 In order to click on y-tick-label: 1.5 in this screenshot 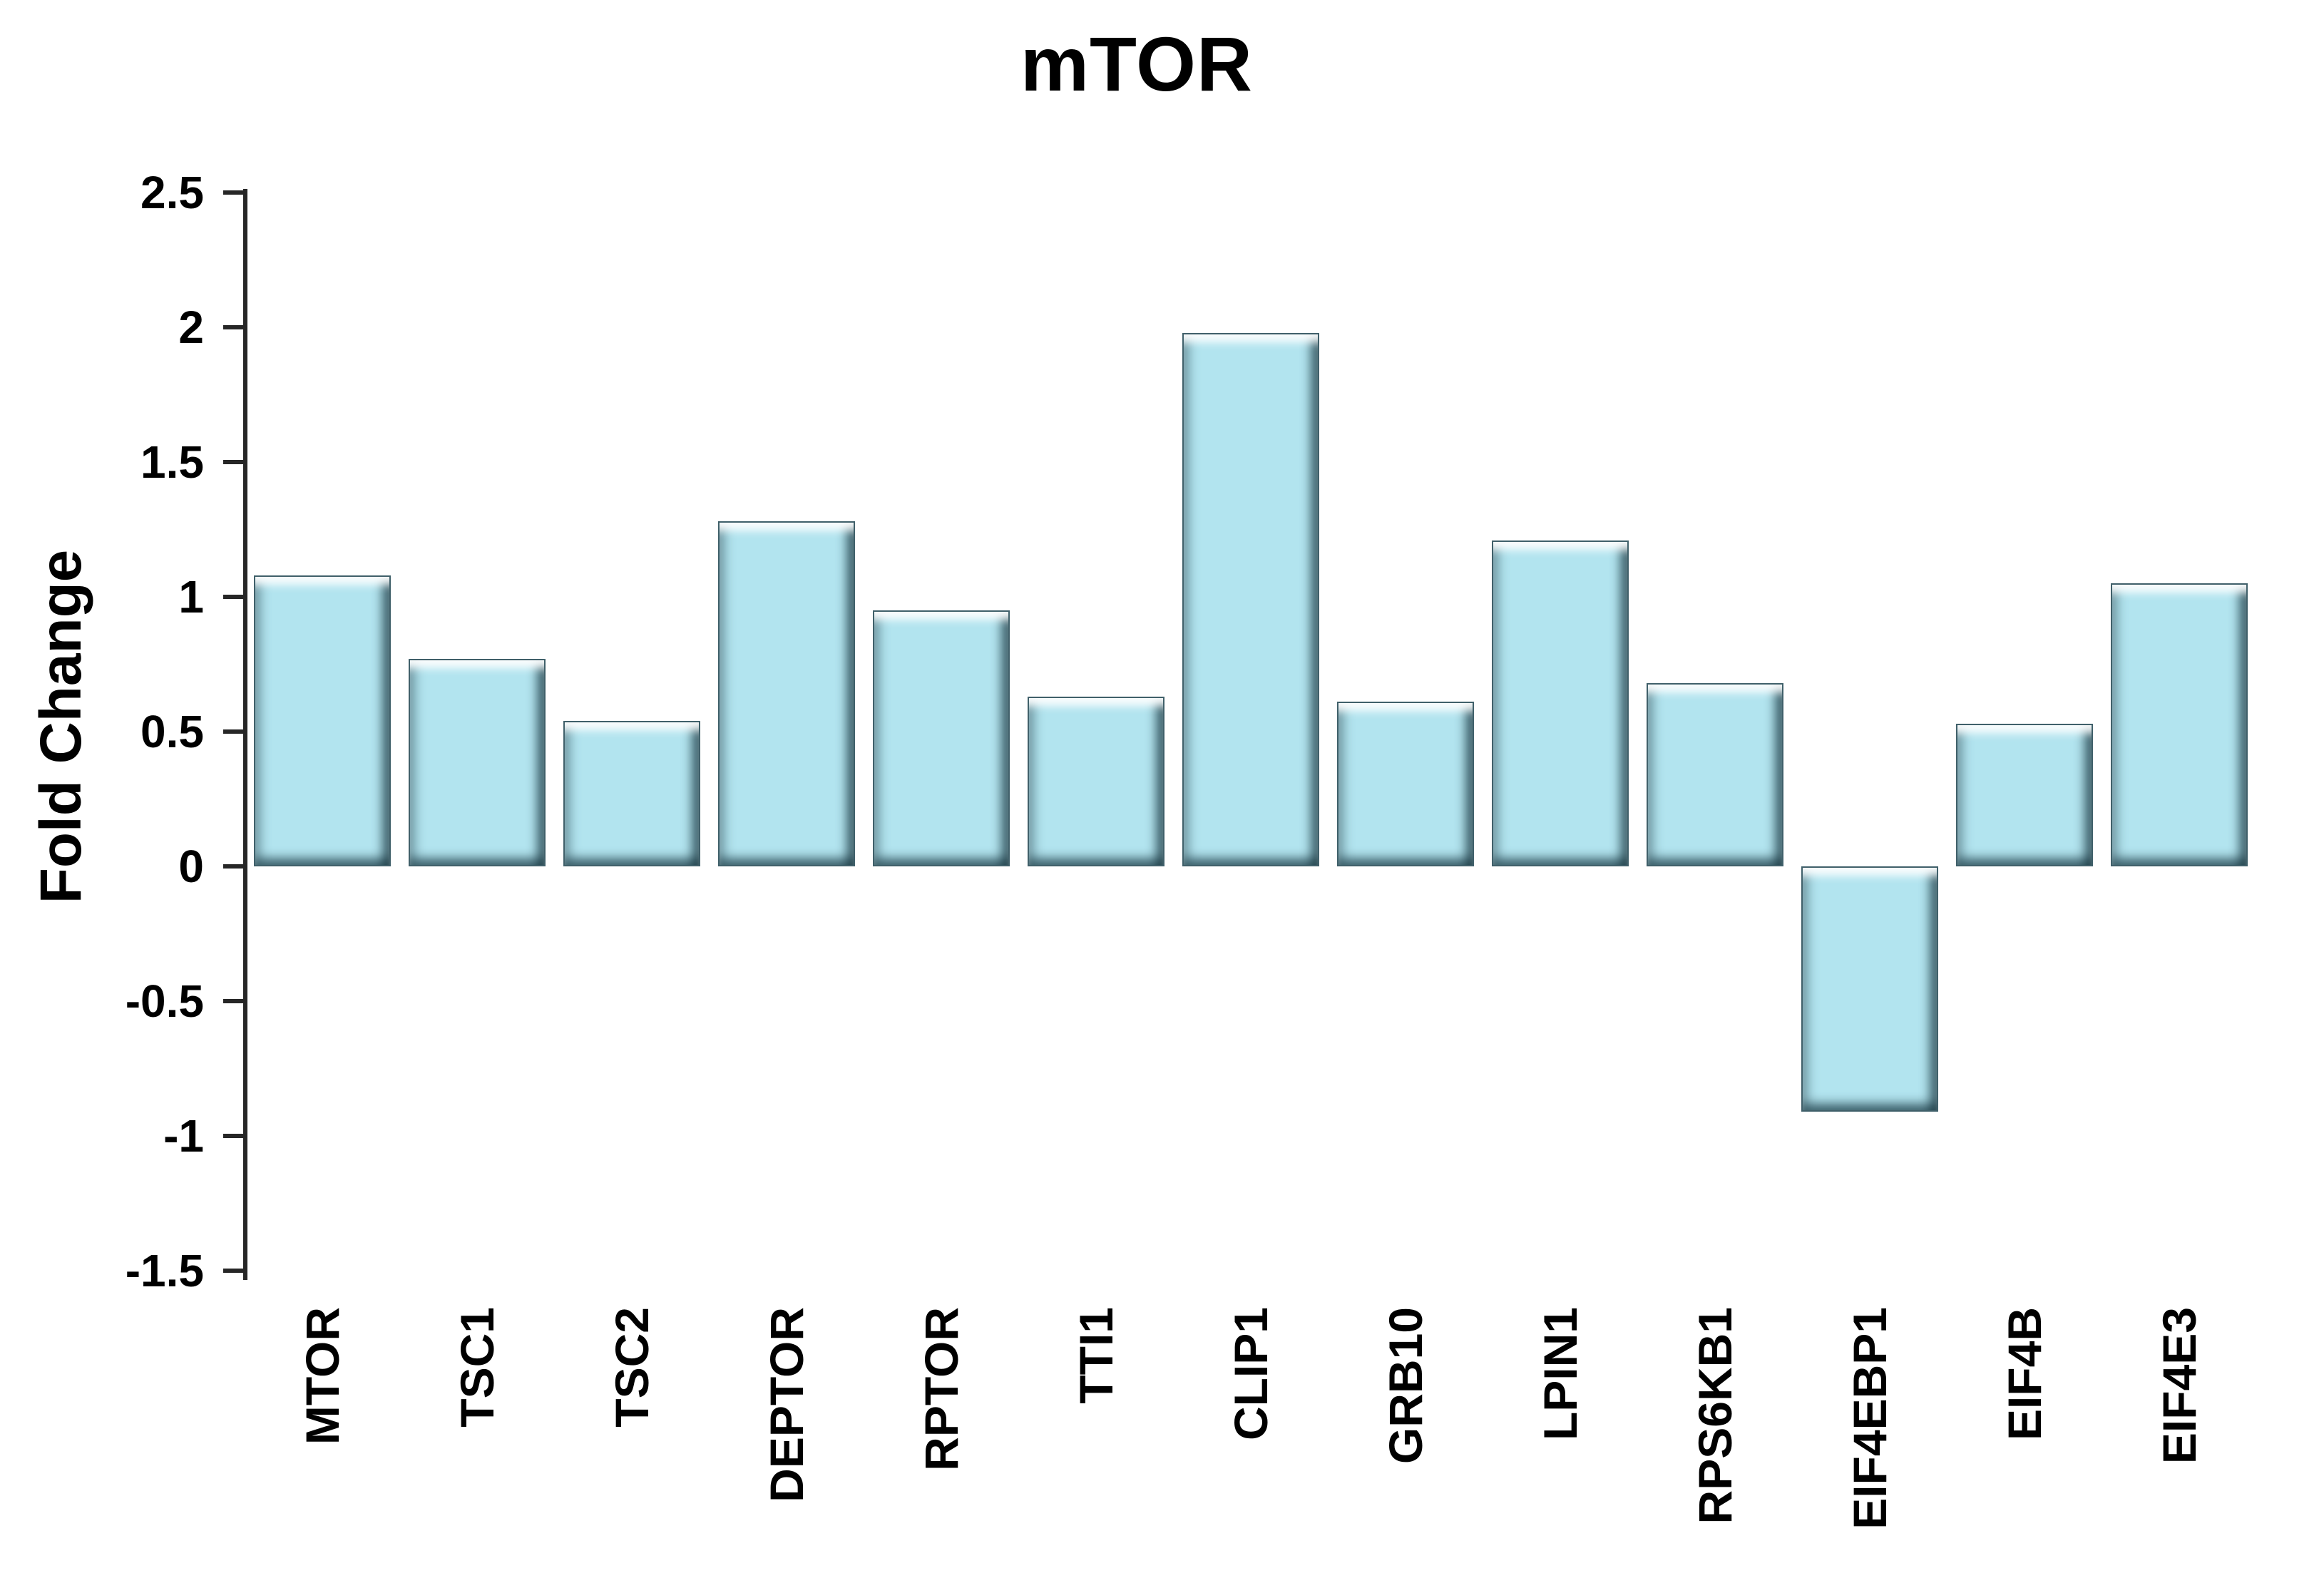, I will do `click(172, 462)`.